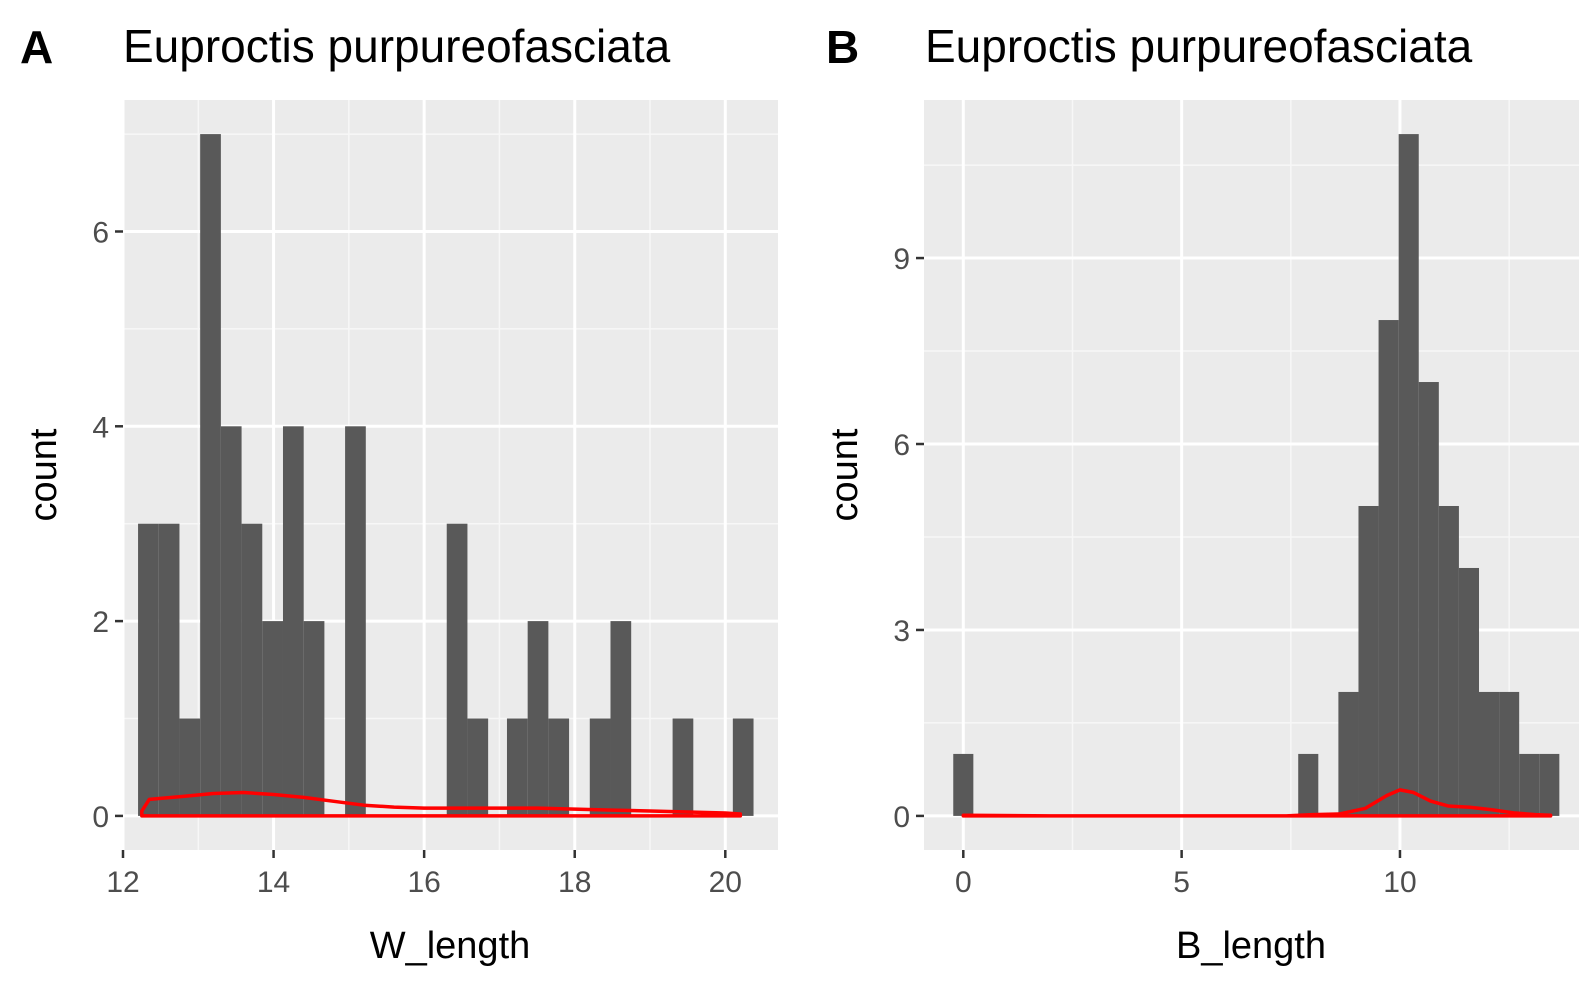  Describe the element at coordinates (450, 946) in the screenshot. I see `panel-a-x-axis-title: W_length` at that location.